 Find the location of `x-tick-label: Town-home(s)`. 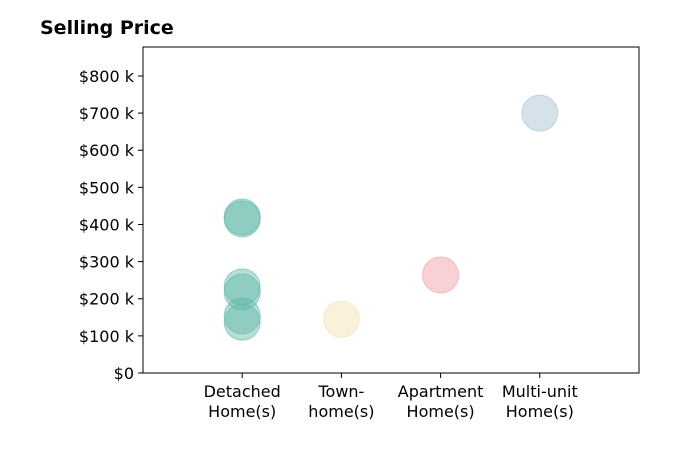

x-tick-label: Town-home(s) is located at coordinates (341, 401).